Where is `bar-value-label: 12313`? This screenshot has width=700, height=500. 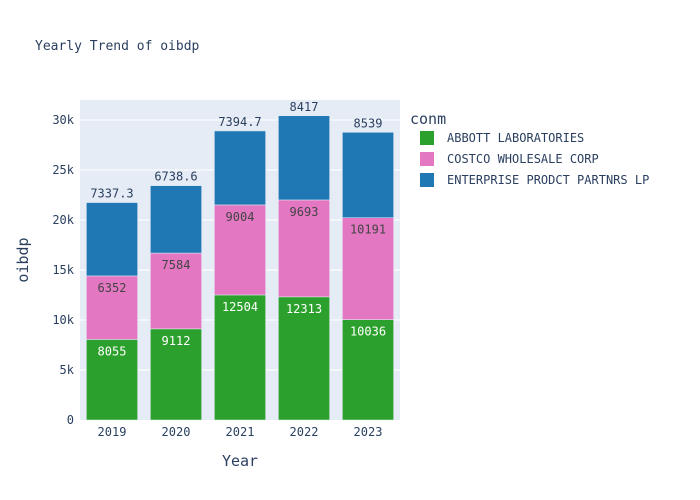
bar-value-label: 12313 is located at coordinates (304, 309).